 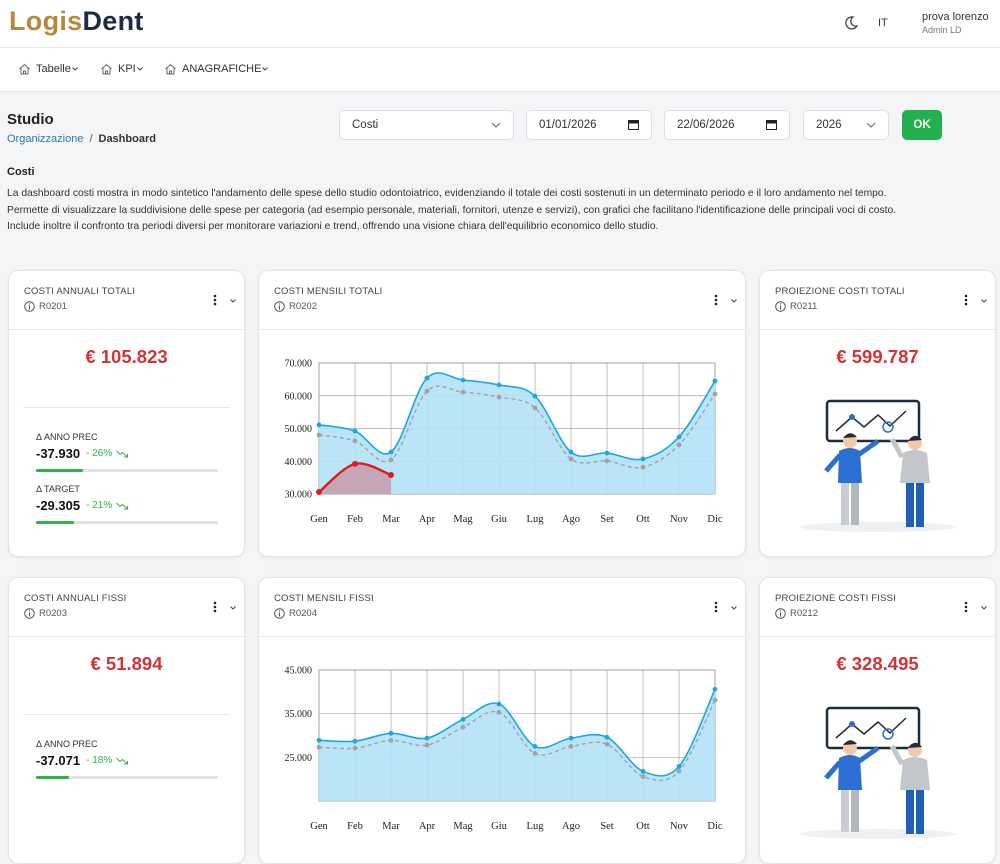 I want to click on x-tick-label: Apr, so click(x=427, y=826).